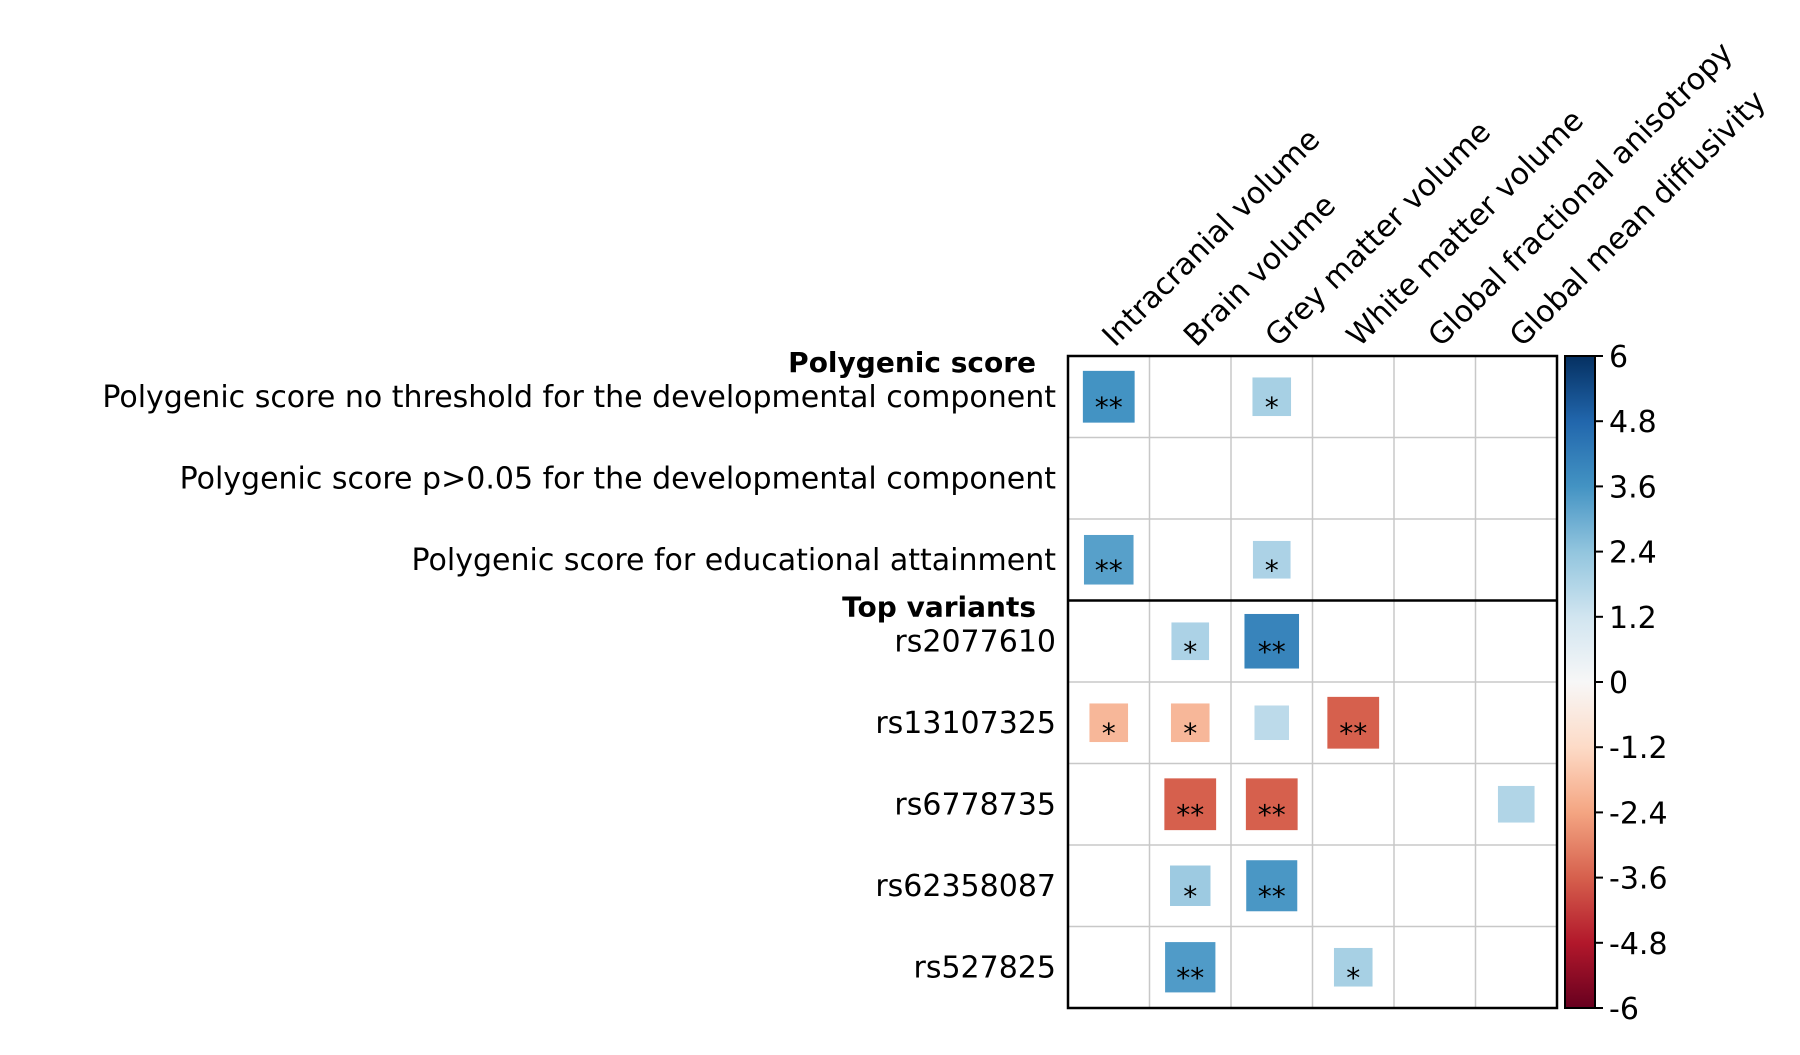  I want to click on colorbar-tick-label: 4.8, so click(1633, 422).